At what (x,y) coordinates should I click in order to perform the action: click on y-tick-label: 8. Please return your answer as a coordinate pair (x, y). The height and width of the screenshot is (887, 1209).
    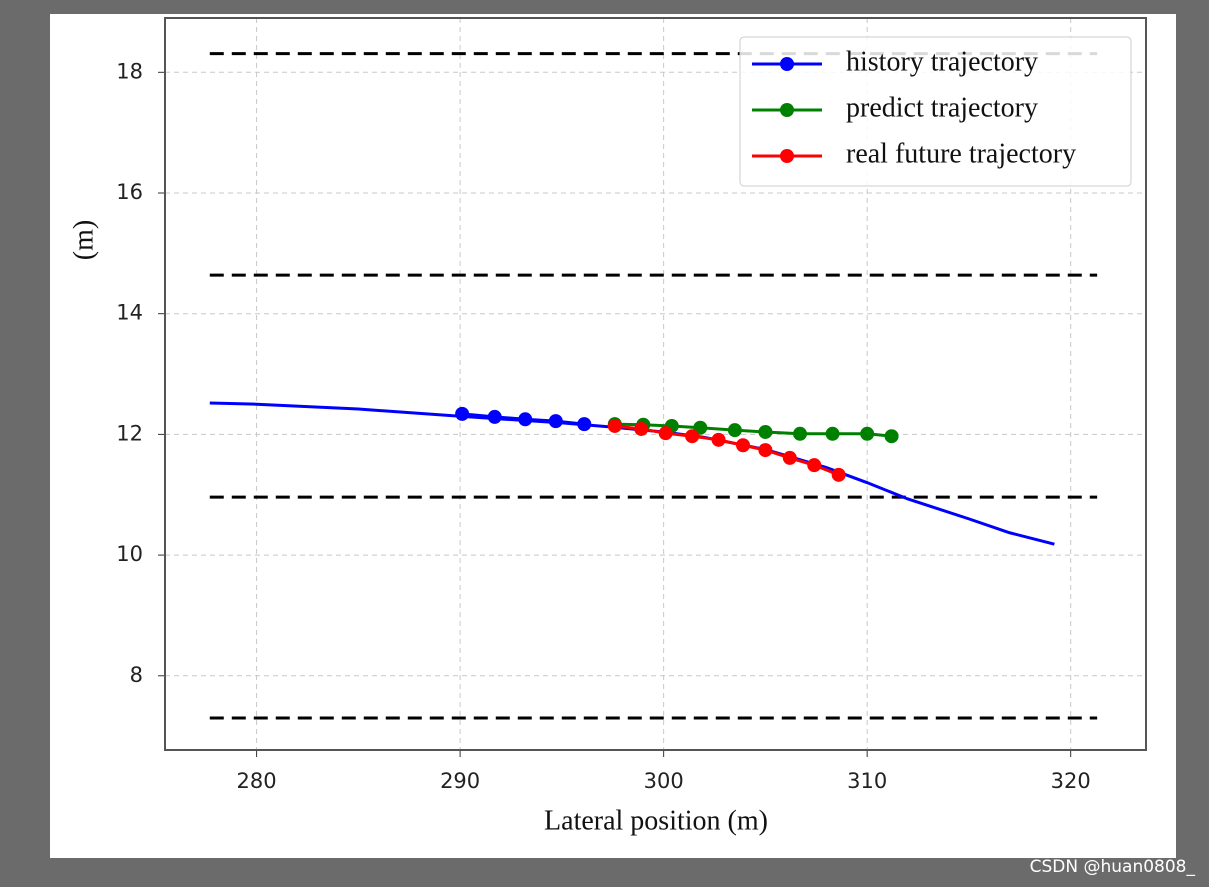
    Looking at the image, I should click on (136, 675).